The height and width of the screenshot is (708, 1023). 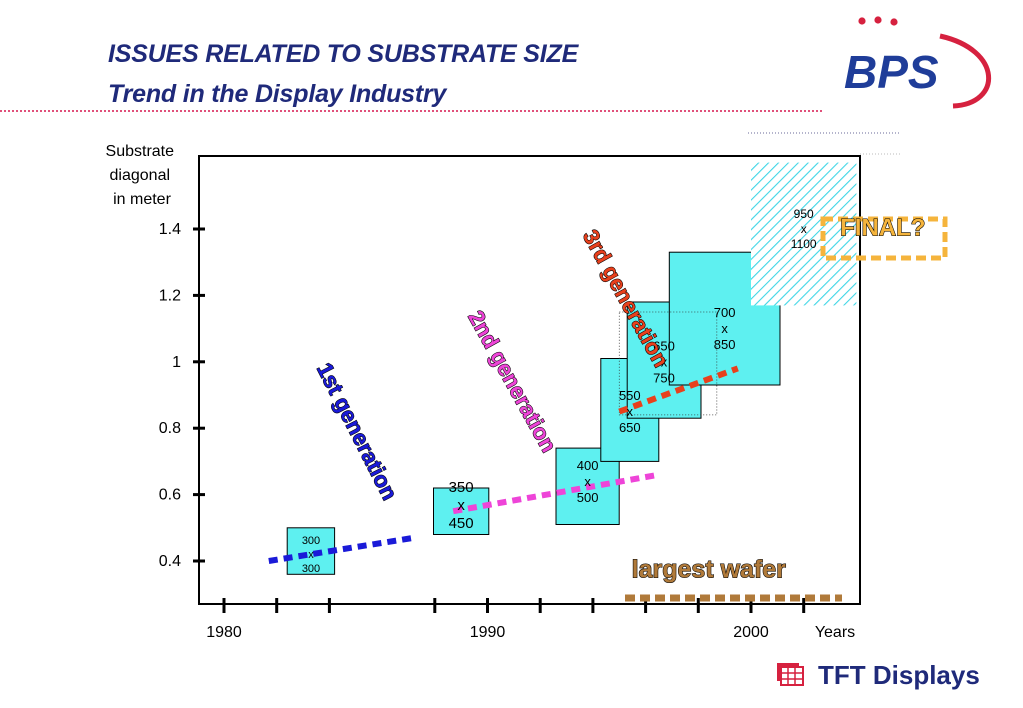 I want to click on y-tick-label: 1.2, so click(x=170, y=295).